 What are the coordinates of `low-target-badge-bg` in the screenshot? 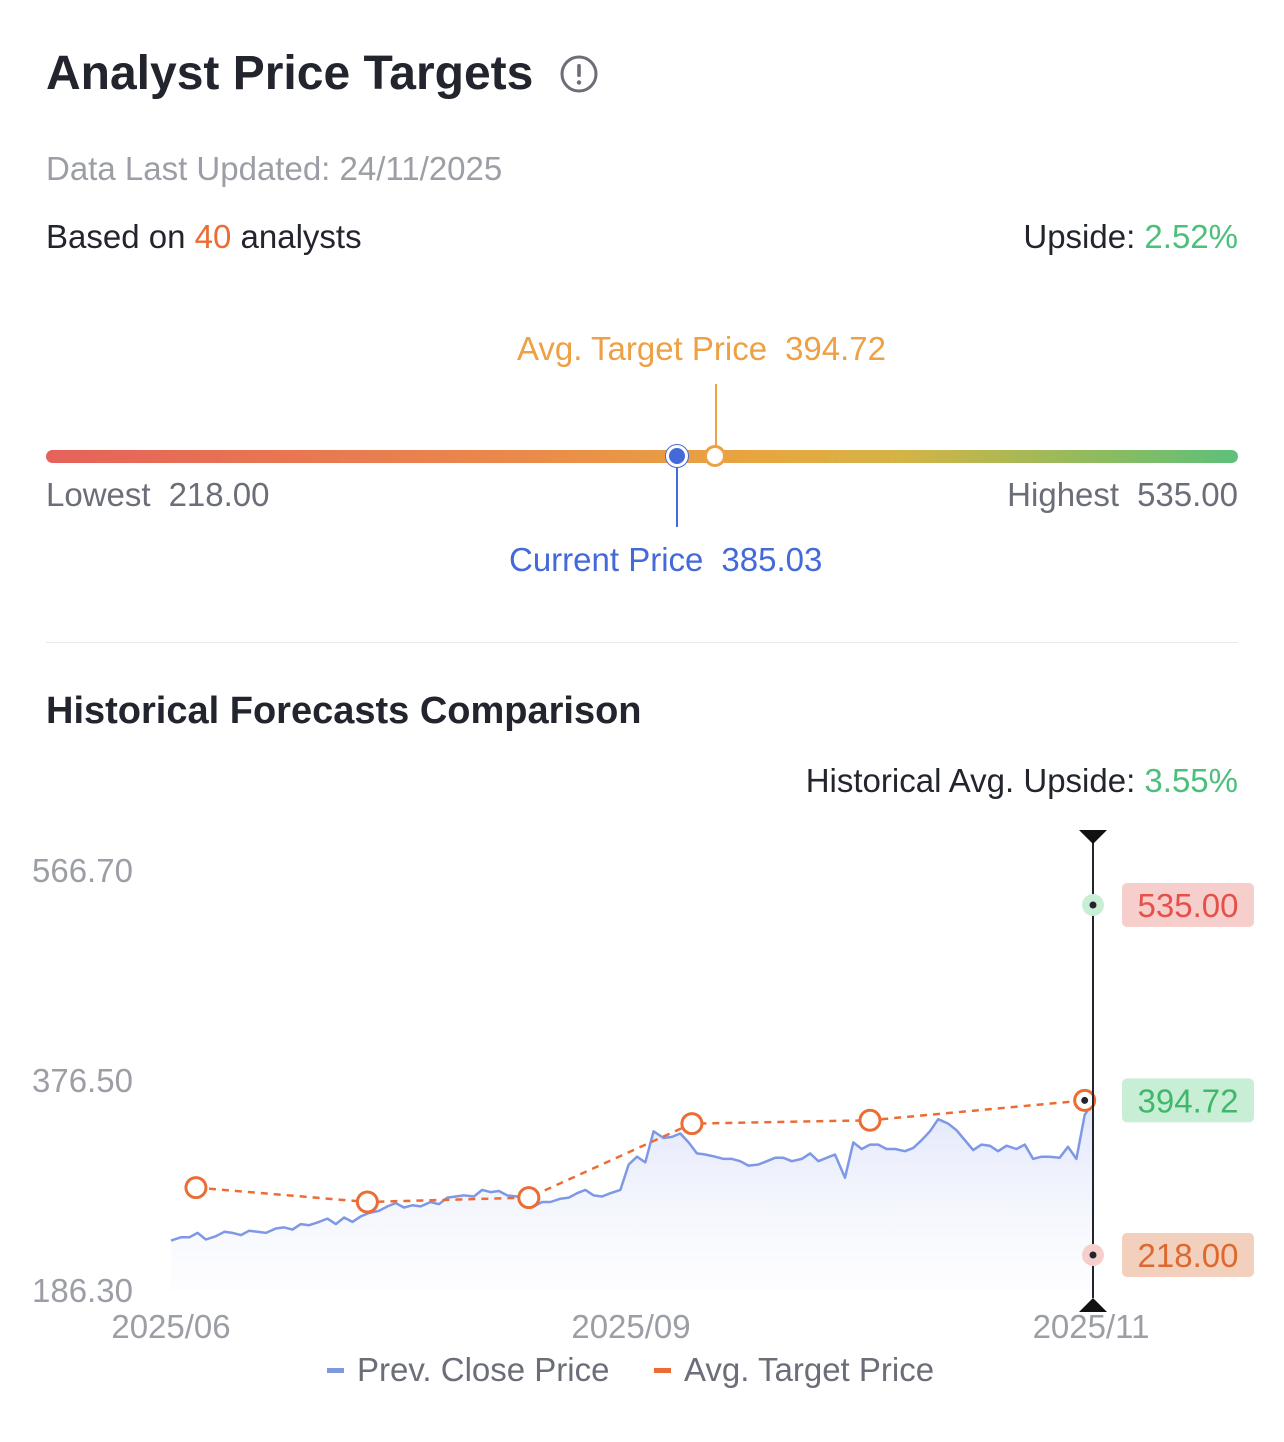 It's located at (1188, 1255).